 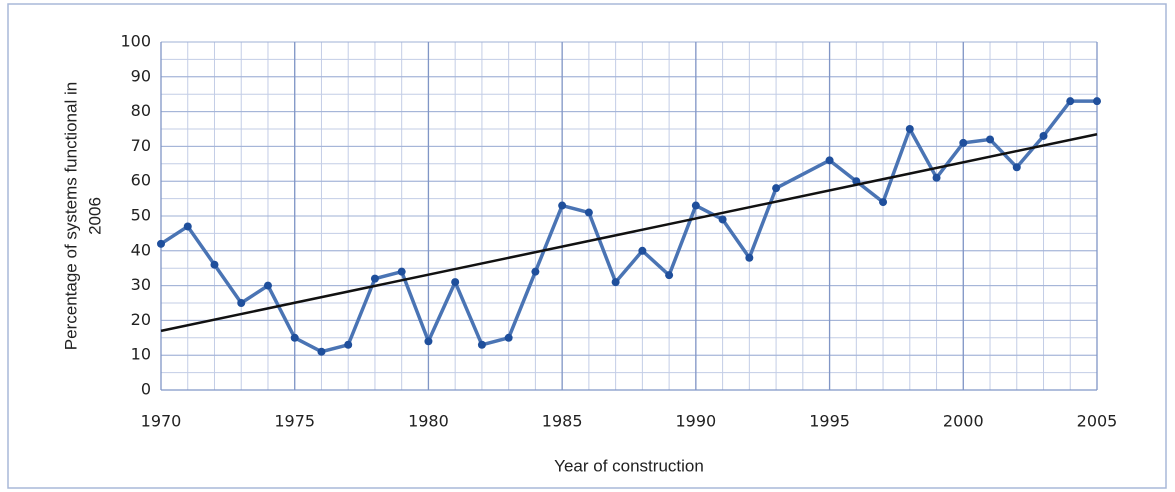 What do you see at coordinates (135, 41) in the screenshot?
I see `y-tick-label: 100` at bounding box center [135, 41].